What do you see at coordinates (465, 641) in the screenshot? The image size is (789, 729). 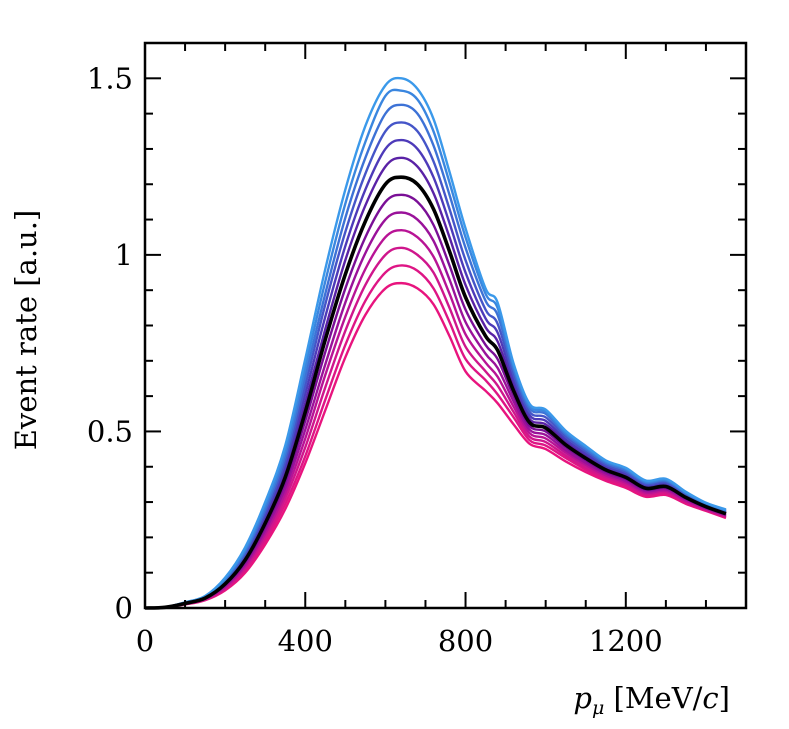 I see `x-tick-label: 800` at bounding box center [465, 641].